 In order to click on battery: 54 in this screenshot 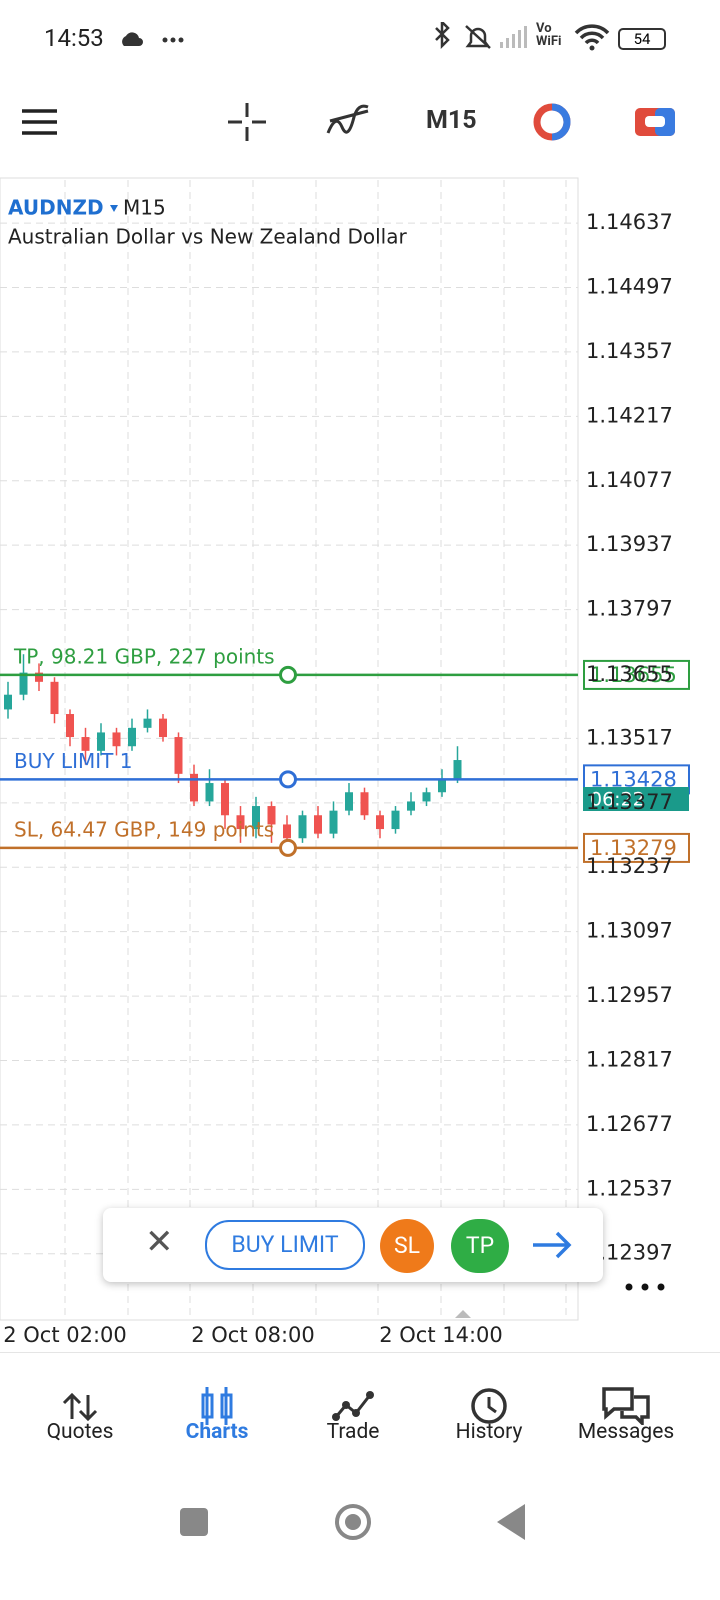, I will do `click(642, 39)`.